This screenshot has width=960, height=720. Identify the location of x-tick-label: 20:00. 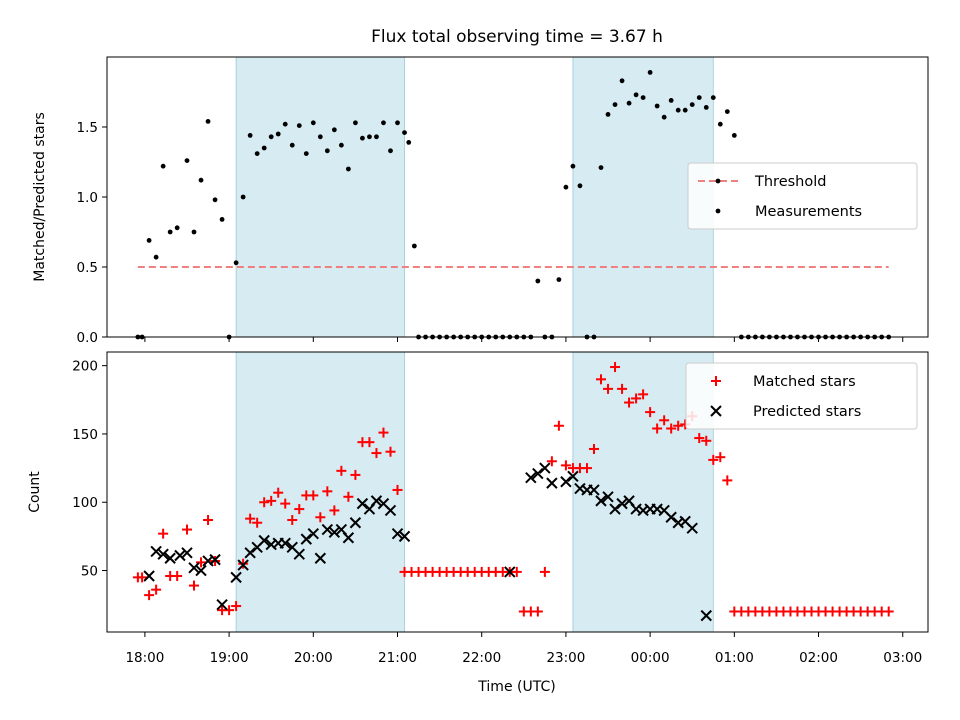
(313, 658).